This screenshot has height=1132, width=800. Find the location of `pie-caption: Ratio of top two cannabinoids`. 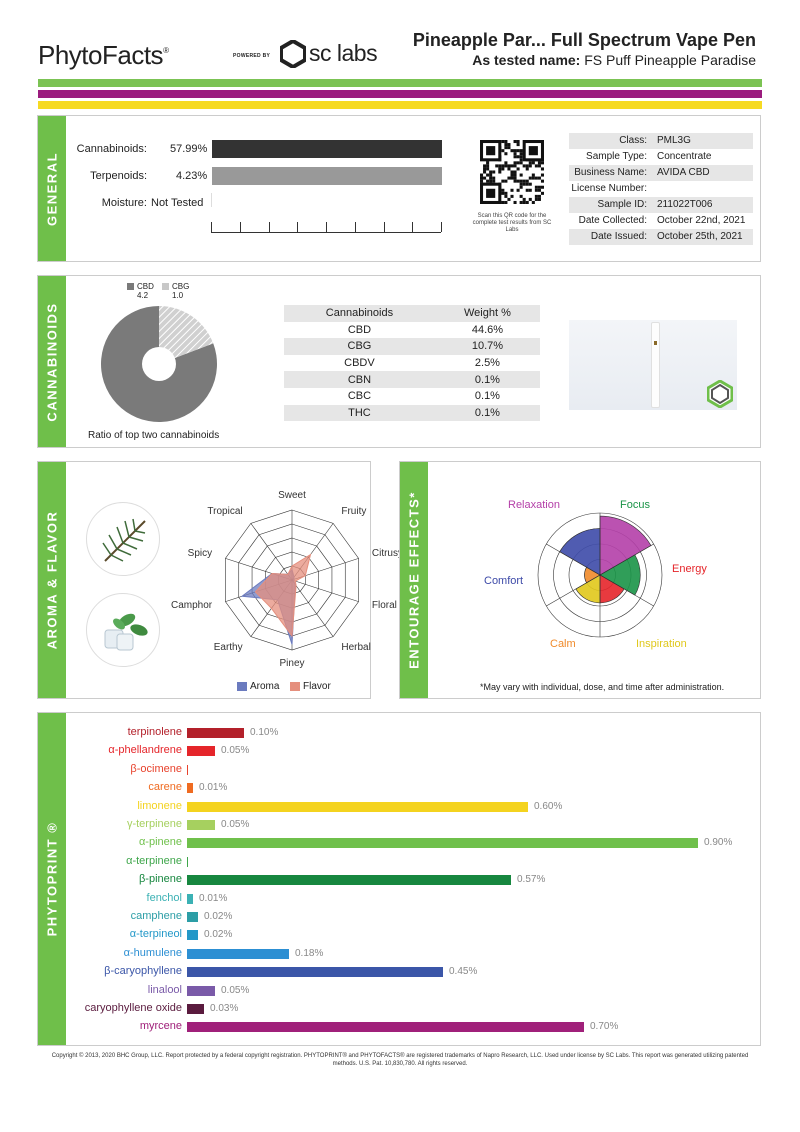

pie-caption: Ratio of top two cannabinoids is located at coordinates (154, 435).